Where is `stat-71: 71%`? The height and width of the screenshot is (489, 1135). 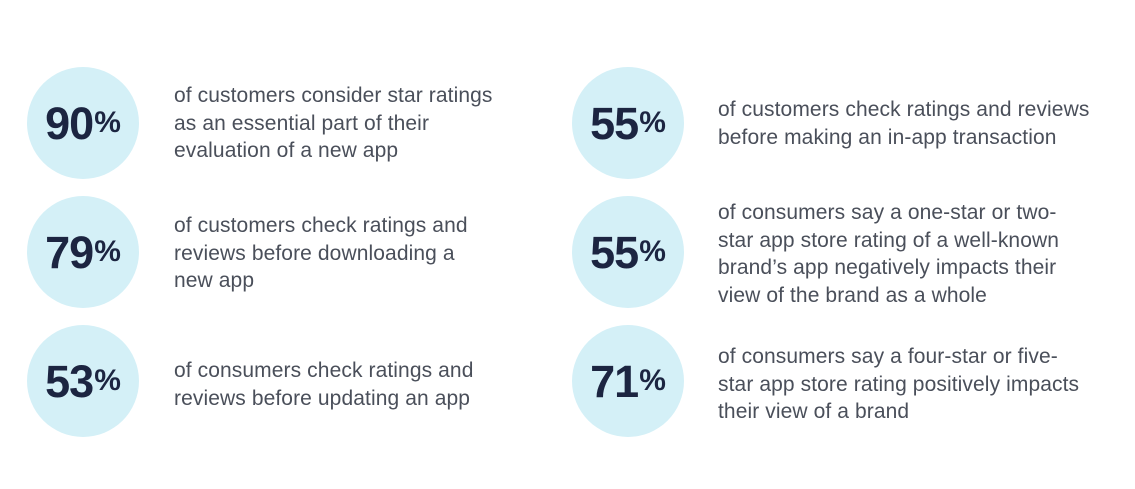
stat-71: 71% is located at coordinates (628, 381).